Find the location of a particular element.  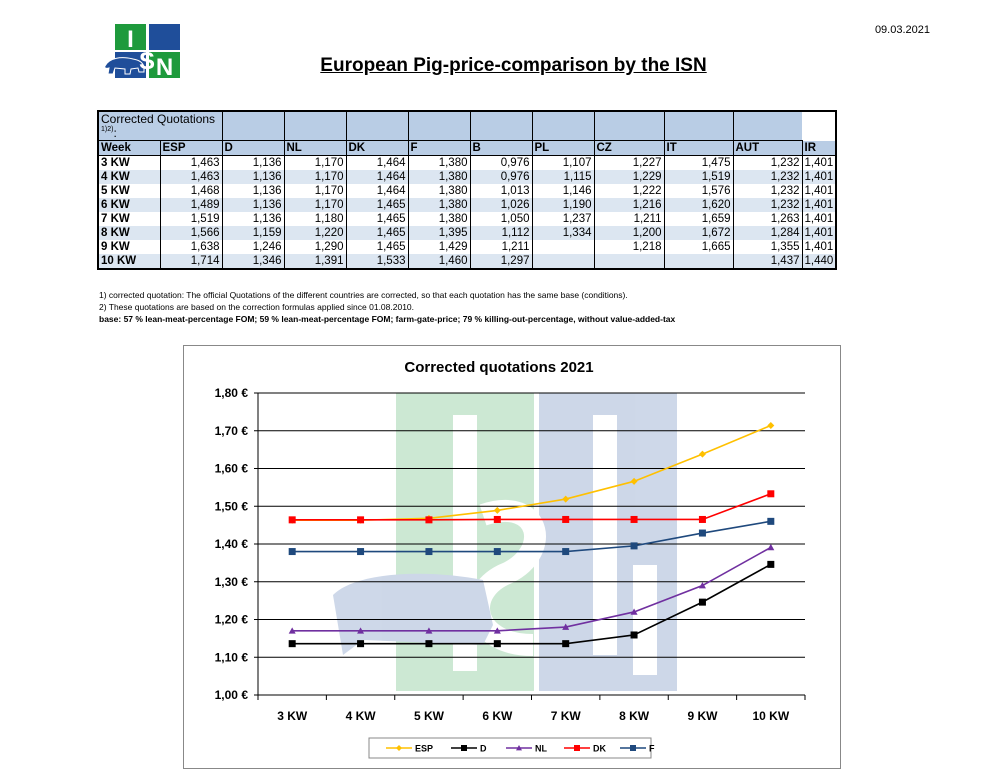

price-cell: 1,464 is located at coordinates (376, 191).